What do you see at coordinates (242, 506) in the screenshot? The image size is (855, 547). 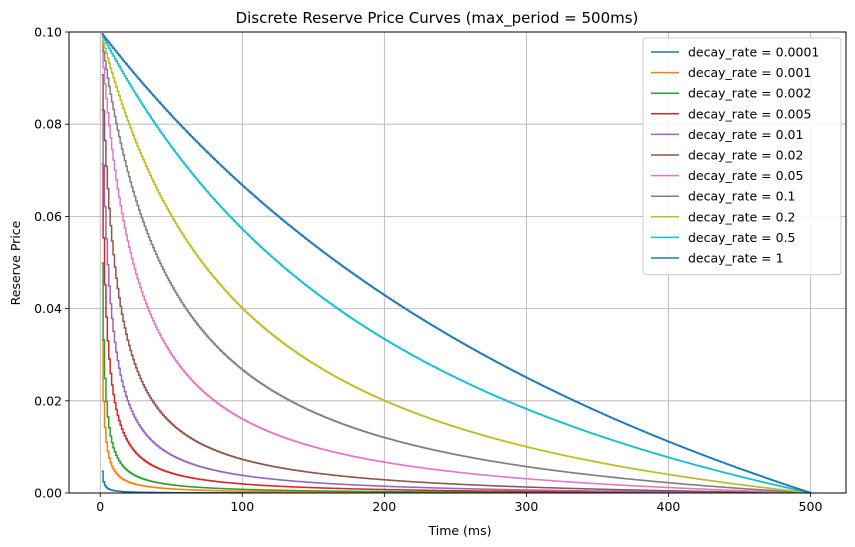 I see `x-tick-label: 100` at bounding box center [242, 506].